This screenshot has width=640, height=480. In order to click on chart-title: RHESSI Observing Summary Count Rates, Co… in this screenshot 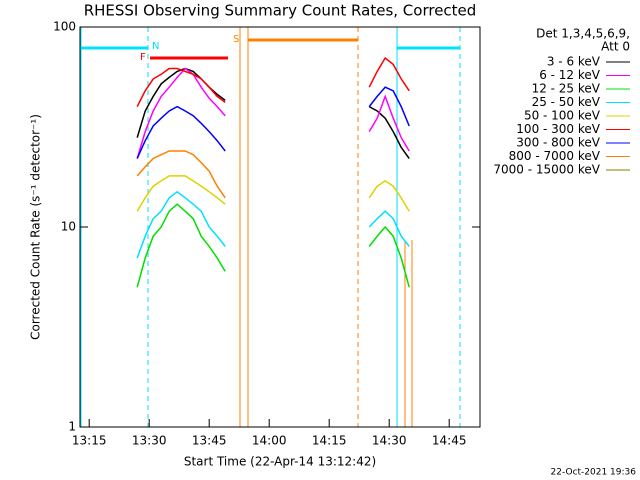, I will do `click(280, 11)`.